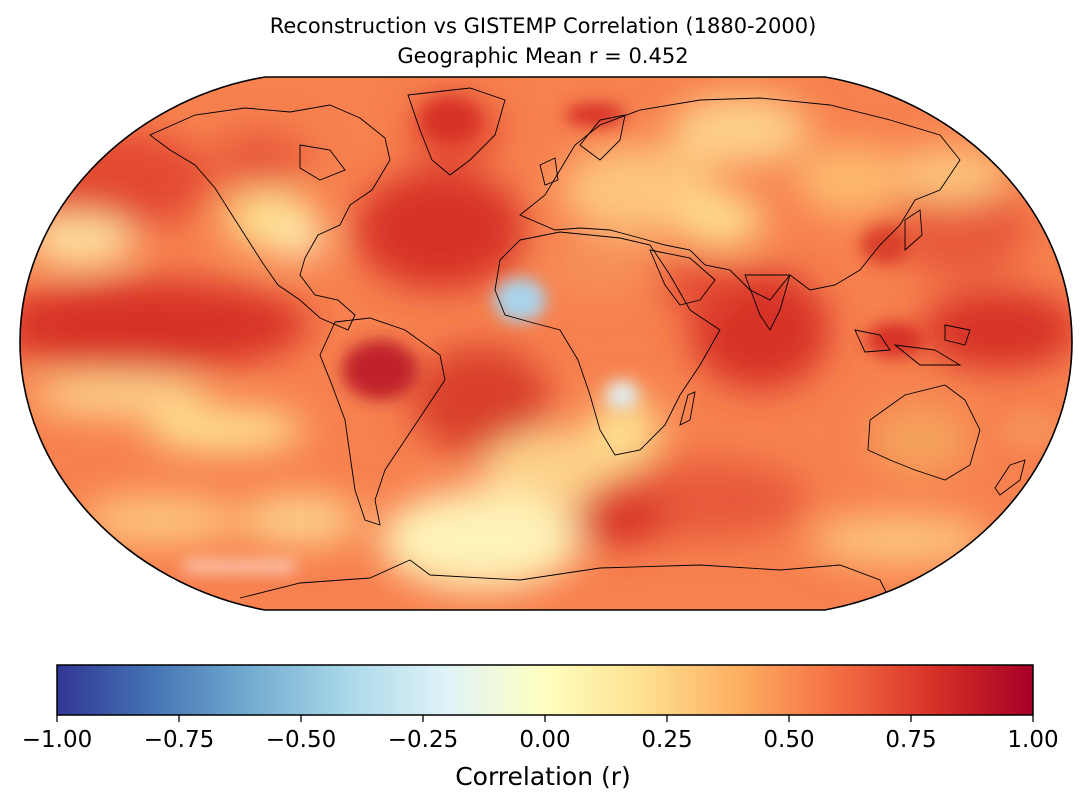  What do you see at coordinates (301, 740) in the screenshot?
I see `colorbar-tick-label: −0.50` at bounding box center [301, 740].